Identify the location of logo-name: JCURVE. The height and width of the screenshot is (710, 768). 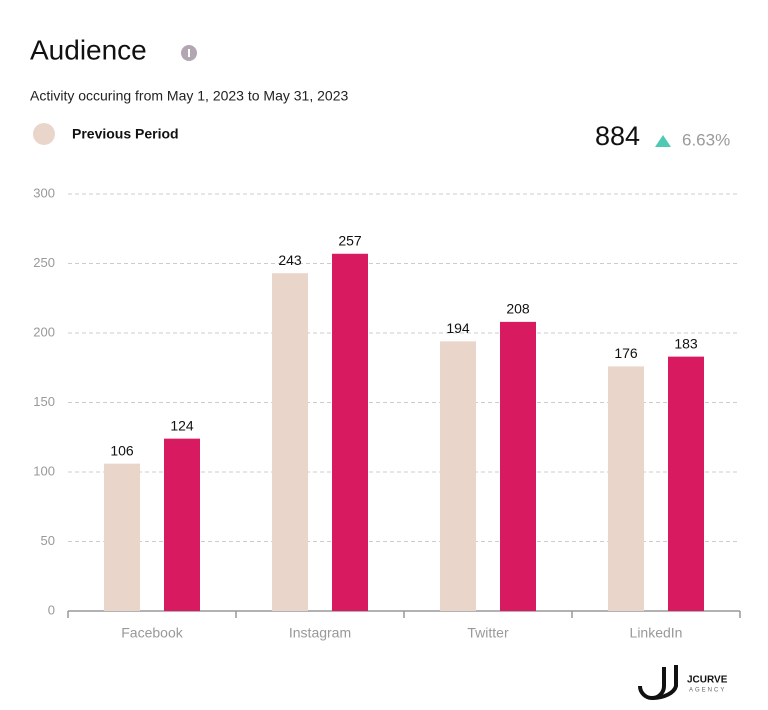
(707, 680).